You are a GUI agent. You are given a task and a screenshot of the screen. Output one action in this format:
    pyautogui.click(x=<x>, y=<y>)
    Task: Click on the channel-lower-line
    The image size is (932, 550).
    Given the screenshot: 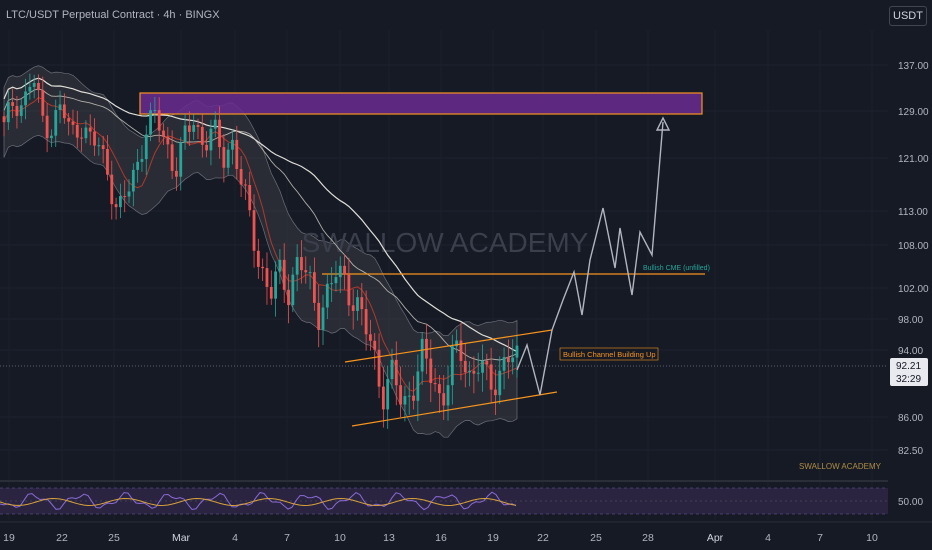 What is the action you would take?
    pyautogui.click(x=454, y=409)
    